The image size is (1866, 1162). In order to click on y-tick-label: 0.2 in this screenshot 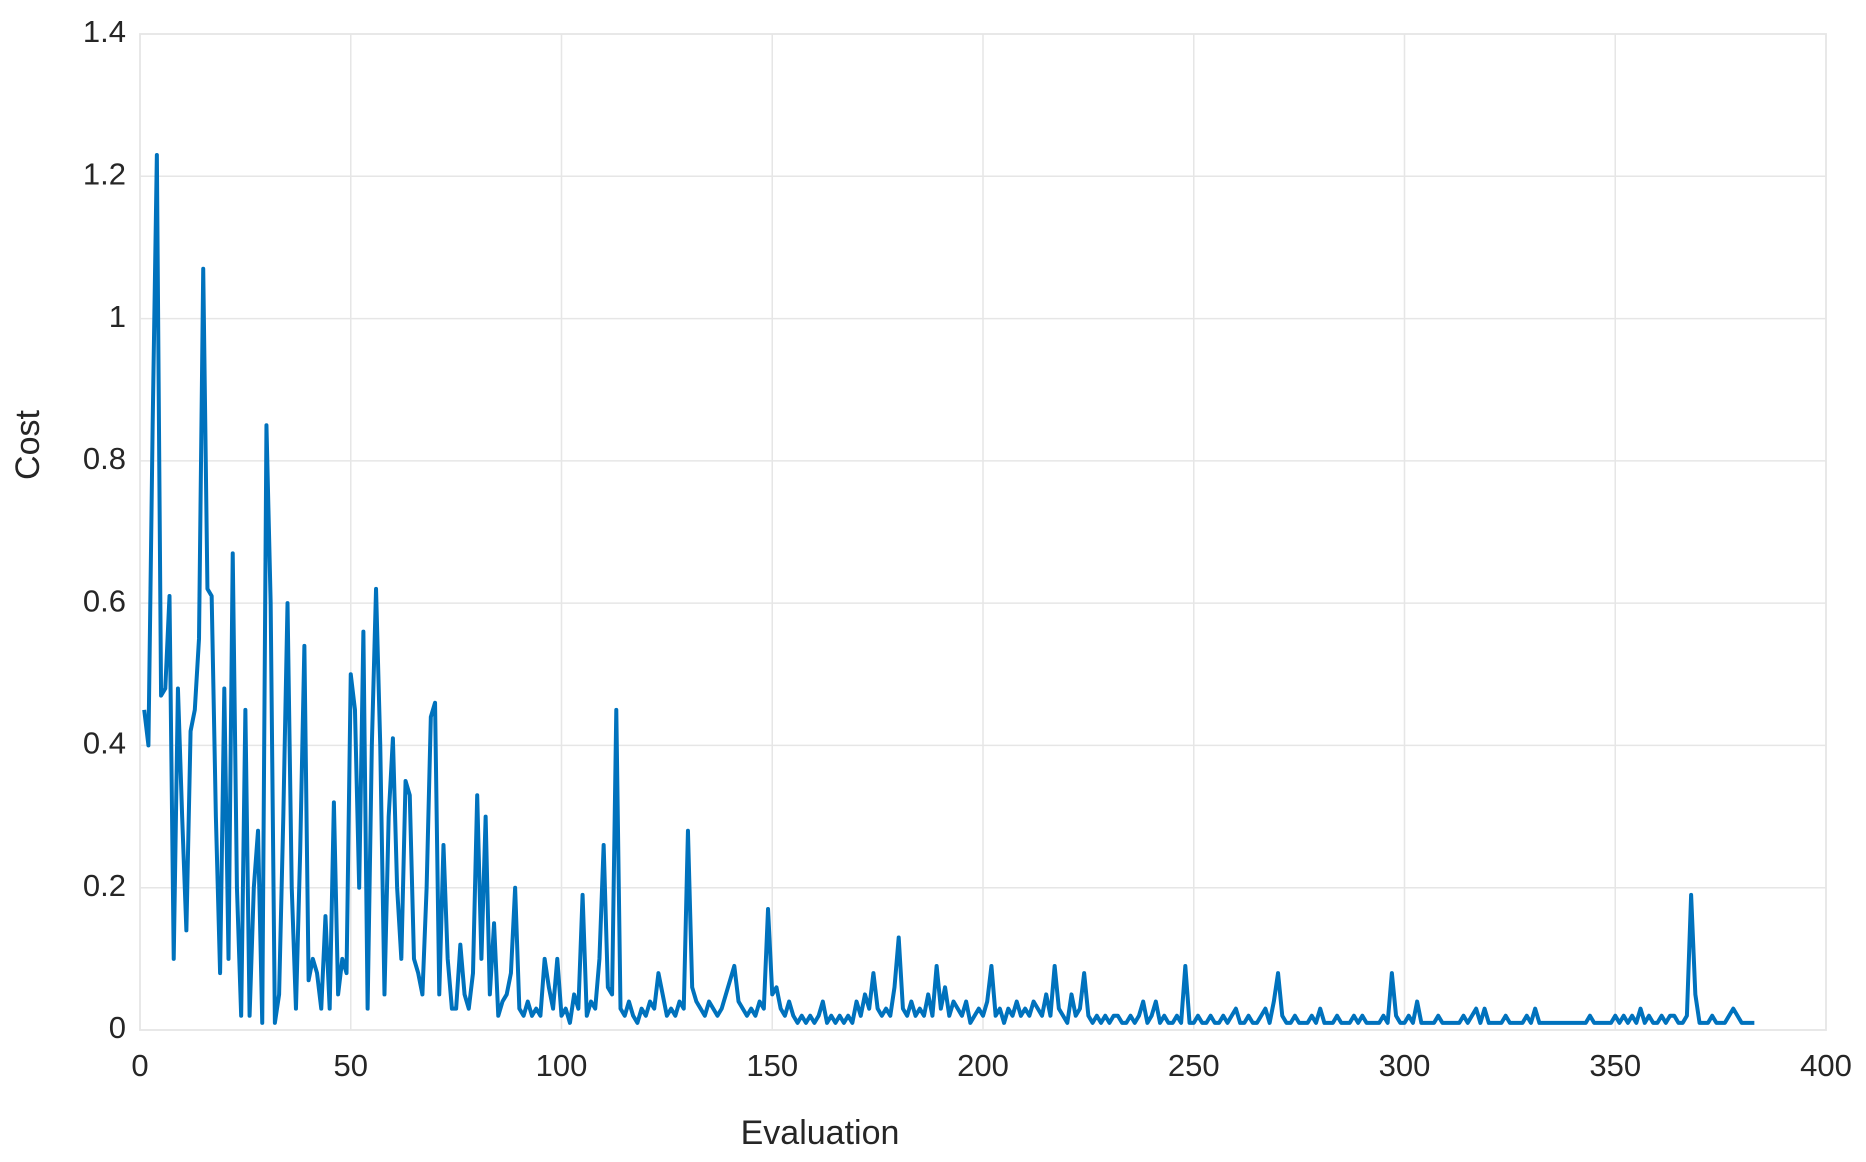, I will do `click(104, 885)`.